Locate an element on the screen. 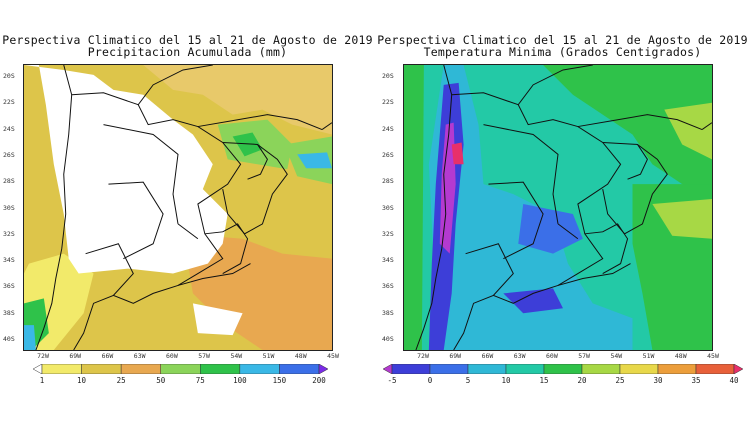  precip-dry-zone is located at coordinates (126, 169).